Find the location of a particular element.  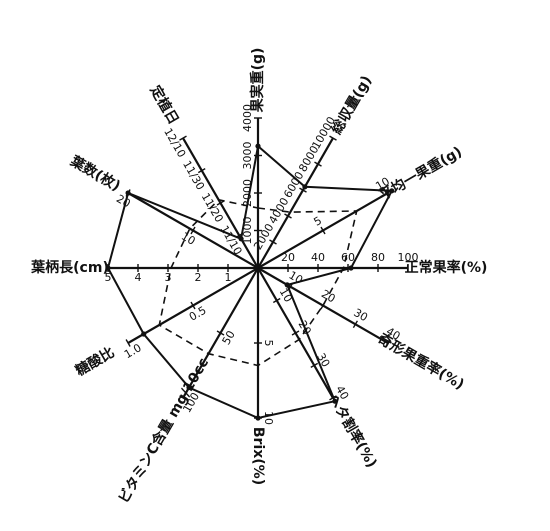

axis-10-cm-tick-label: 5 is located at coordinates (108, 277).